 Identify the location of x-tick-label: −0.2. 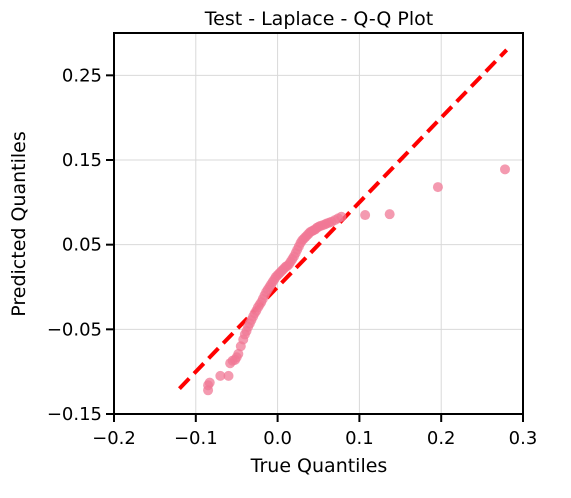
(114, 438).